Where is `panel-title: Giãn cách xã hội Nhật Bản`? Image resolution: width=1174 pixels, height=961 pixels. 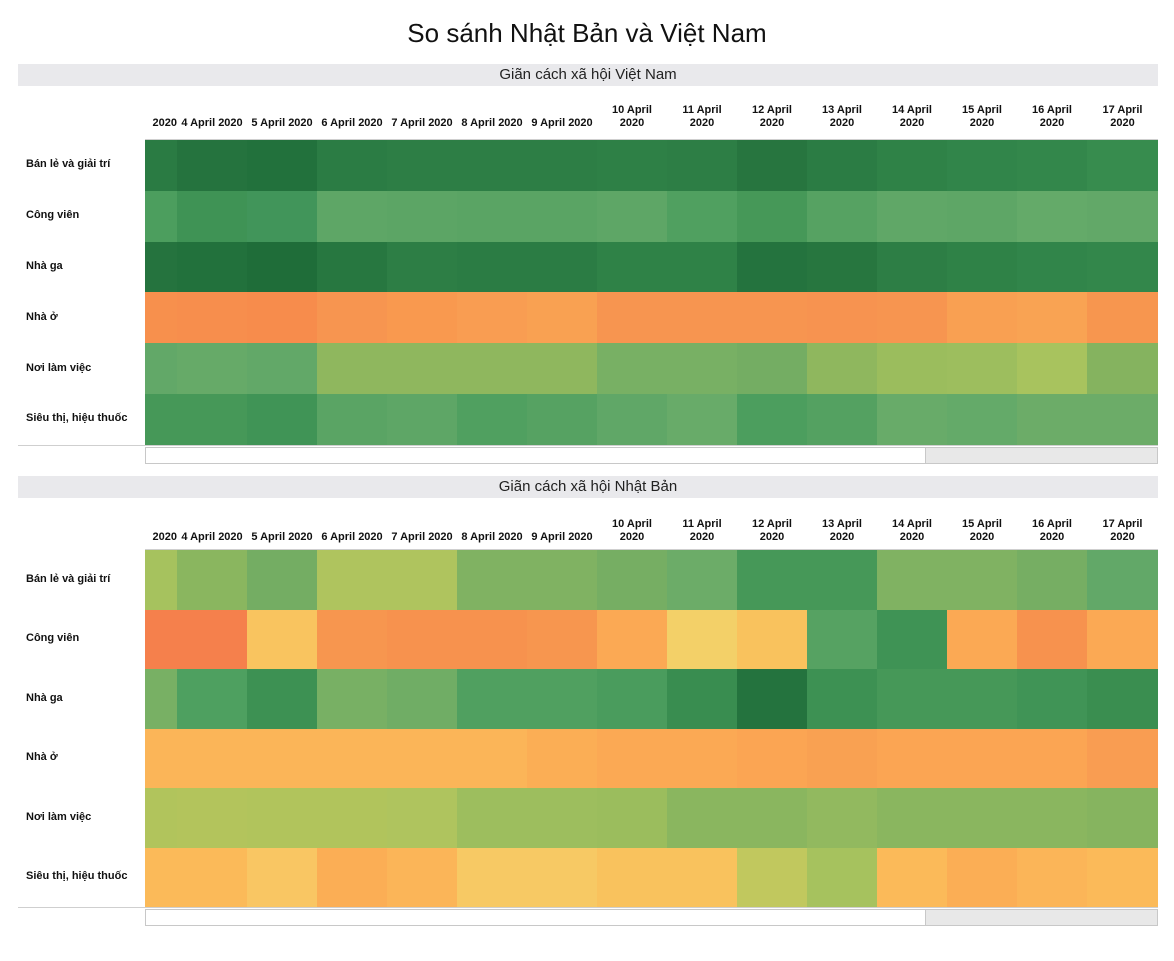 panel-title: Giãn cách xã hội Nhật Bản is located at coordinates (588, 487).